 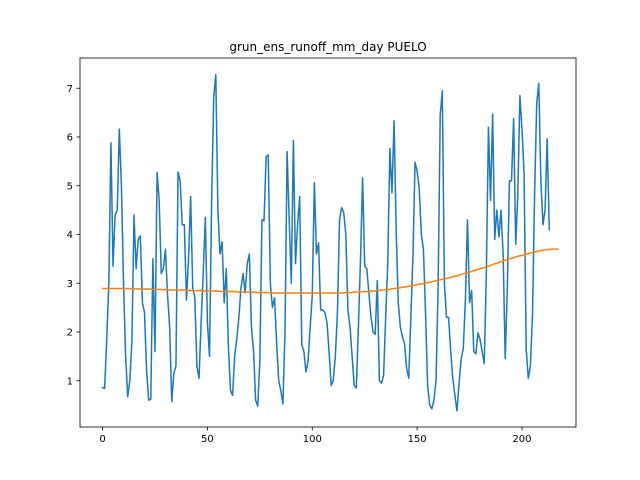 What do you see at coordinates (70, 284) in the screenshot?
I see `y-tick-label: 3` at bounding box center [70, 284].